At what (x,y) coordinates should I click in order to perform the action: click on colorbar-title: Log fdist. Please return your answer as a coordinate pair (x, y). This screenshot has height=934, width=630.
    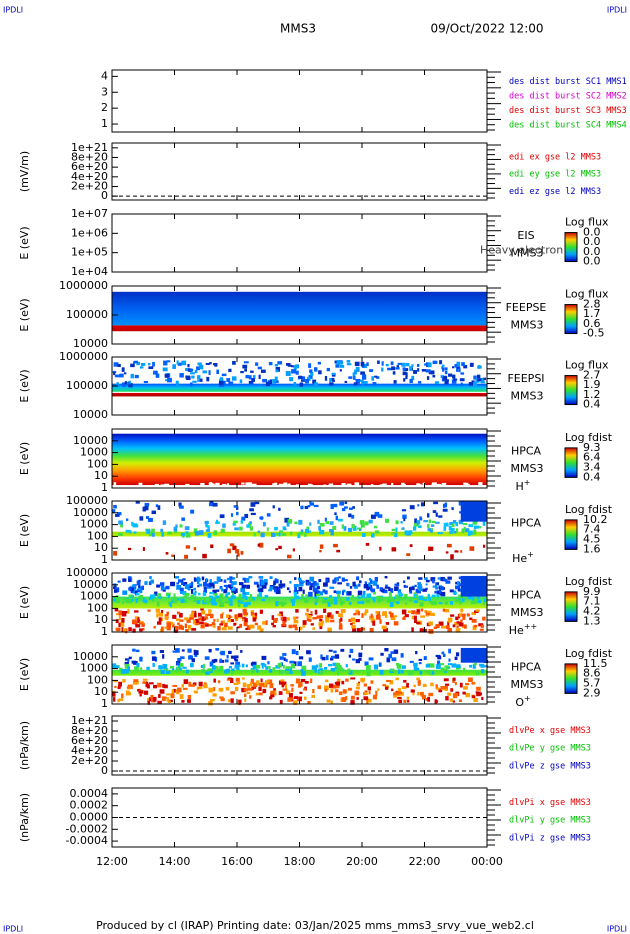
    Looking at the image, I should click on (589, 437).